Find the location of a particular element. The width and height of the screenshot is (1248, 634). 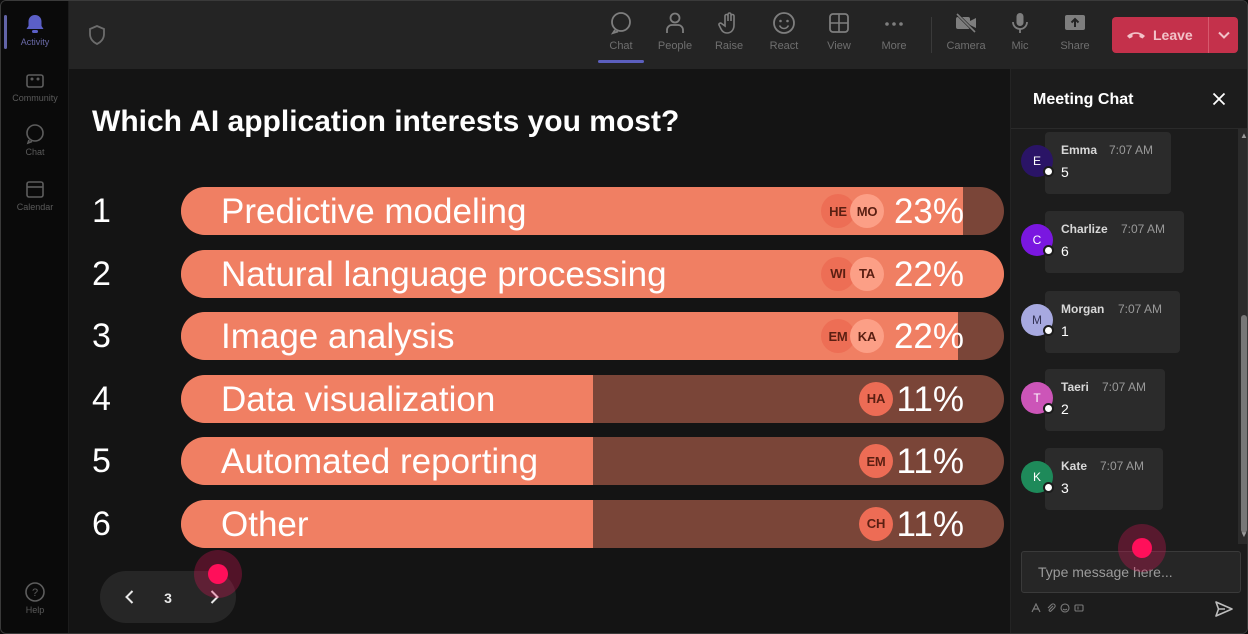

poll-option-row: 5 Automated reporting EM 11% is located at coordinates (548, 461).